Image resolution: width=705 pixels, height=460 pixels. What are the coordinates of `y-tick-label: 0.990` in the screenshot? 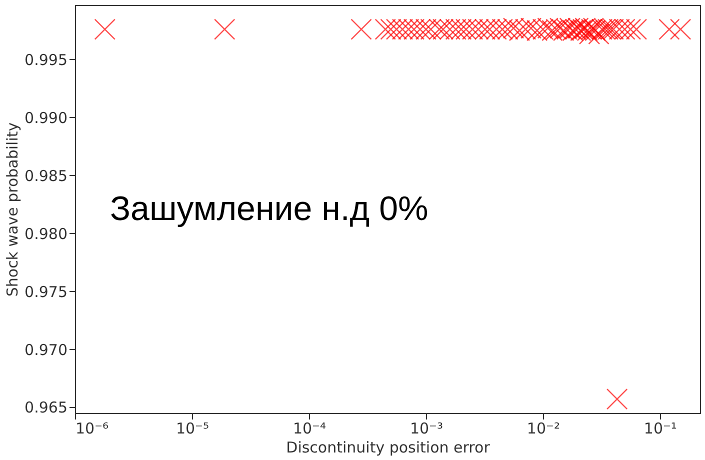 It's located at (46, 117).